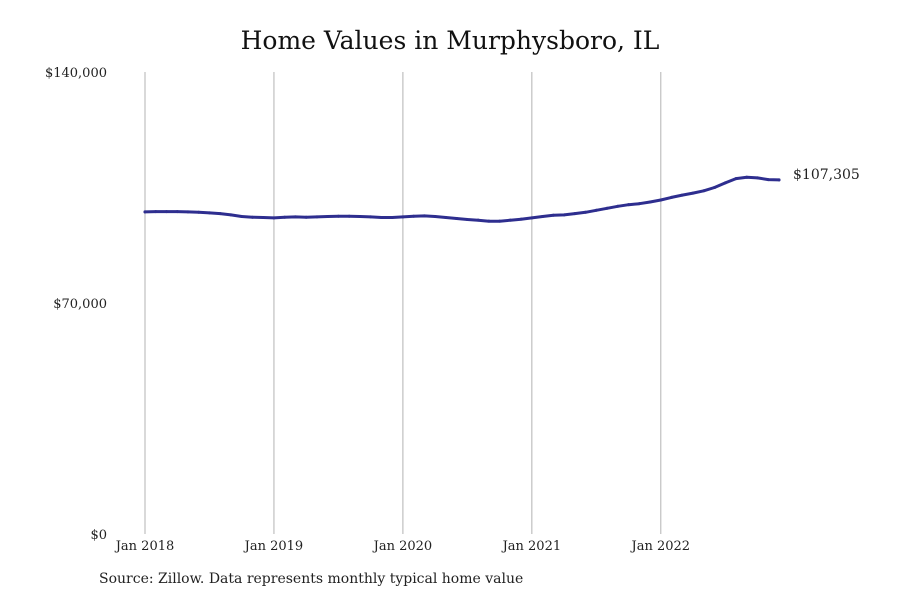 This screenshot has width=900, height=600. I want to click on y-tick-label: $0, so click(98, 535).